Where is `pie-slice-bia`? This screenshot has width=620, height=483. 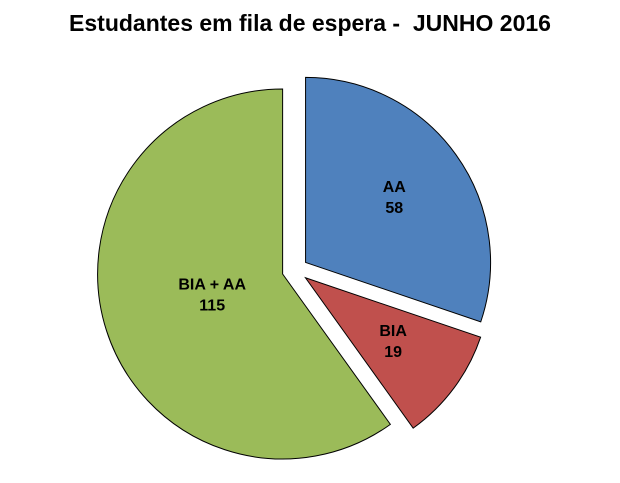
pie-slice-bia is located at coordinates (393, 352).